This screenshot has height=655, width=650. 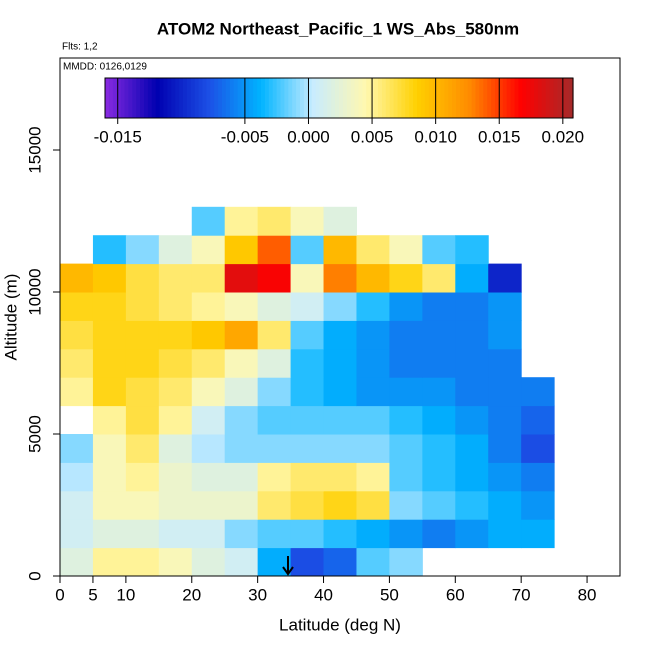 What do you see at coordinates (34, 575) in the screenshot?
I see `y-tick-label: 0` at bounding box center [34, 575].